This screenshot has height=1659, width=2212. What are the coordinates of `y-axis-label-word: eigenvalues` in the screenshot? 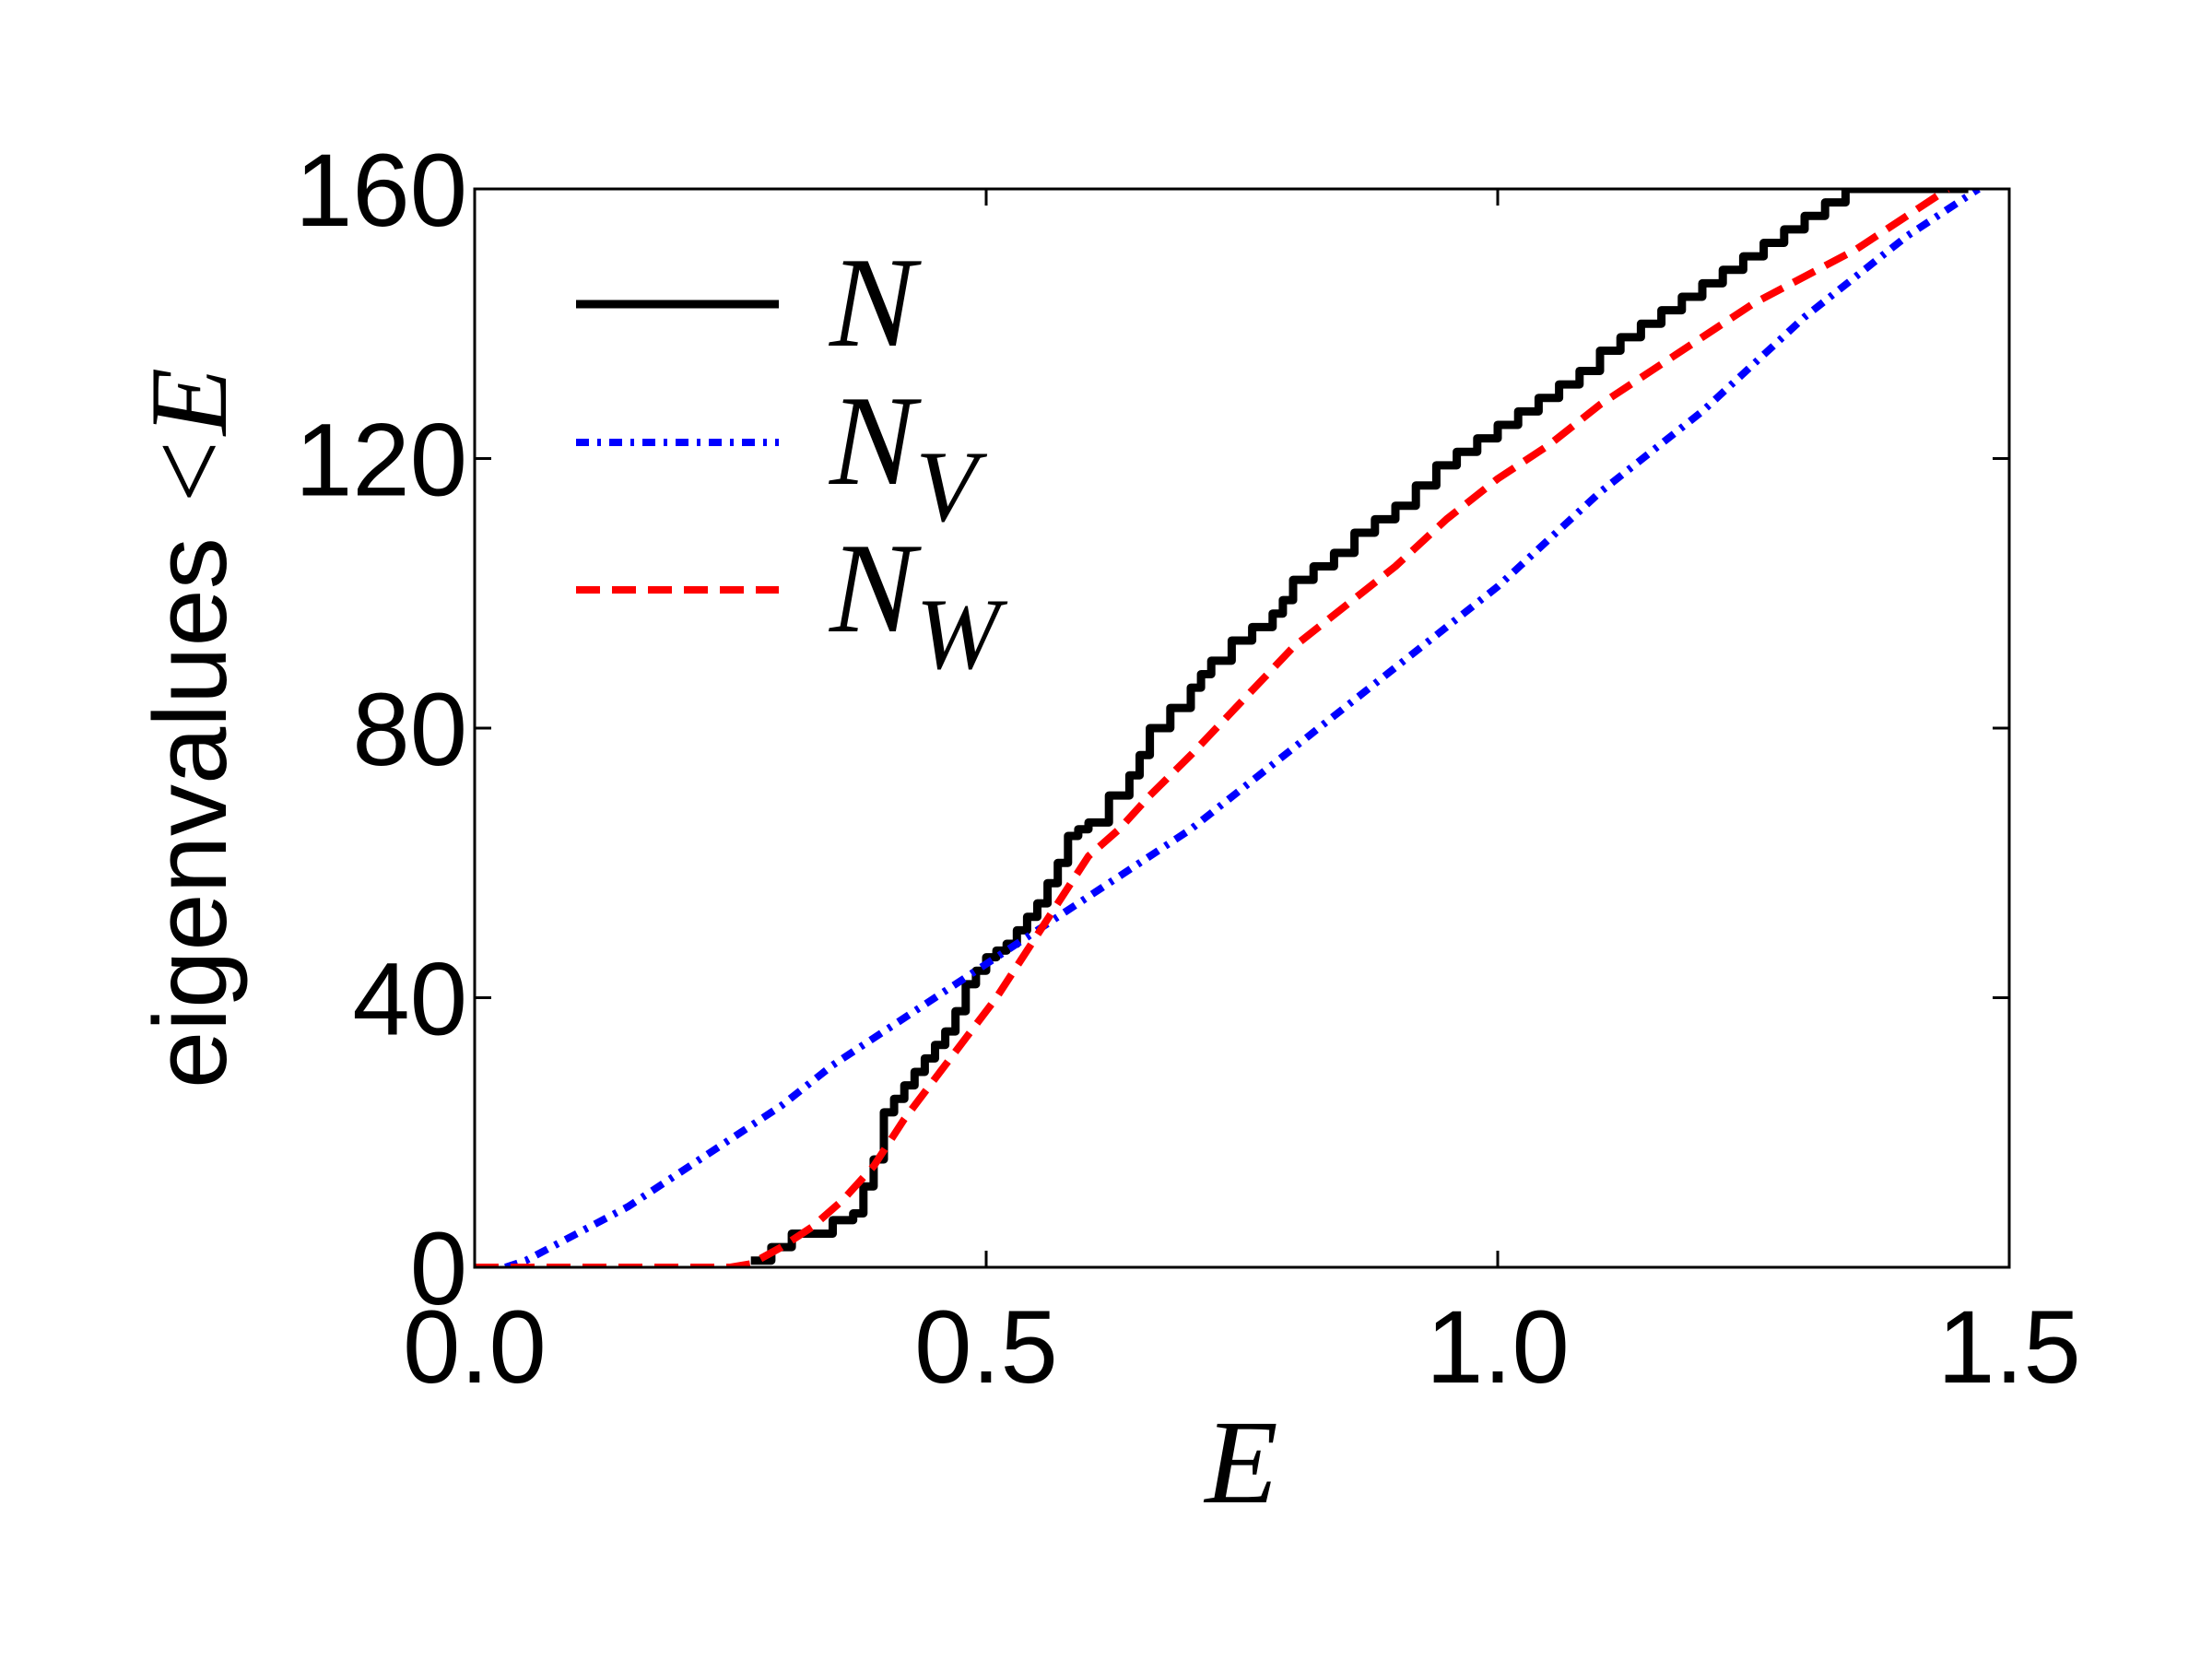 It's located at (190, 812).